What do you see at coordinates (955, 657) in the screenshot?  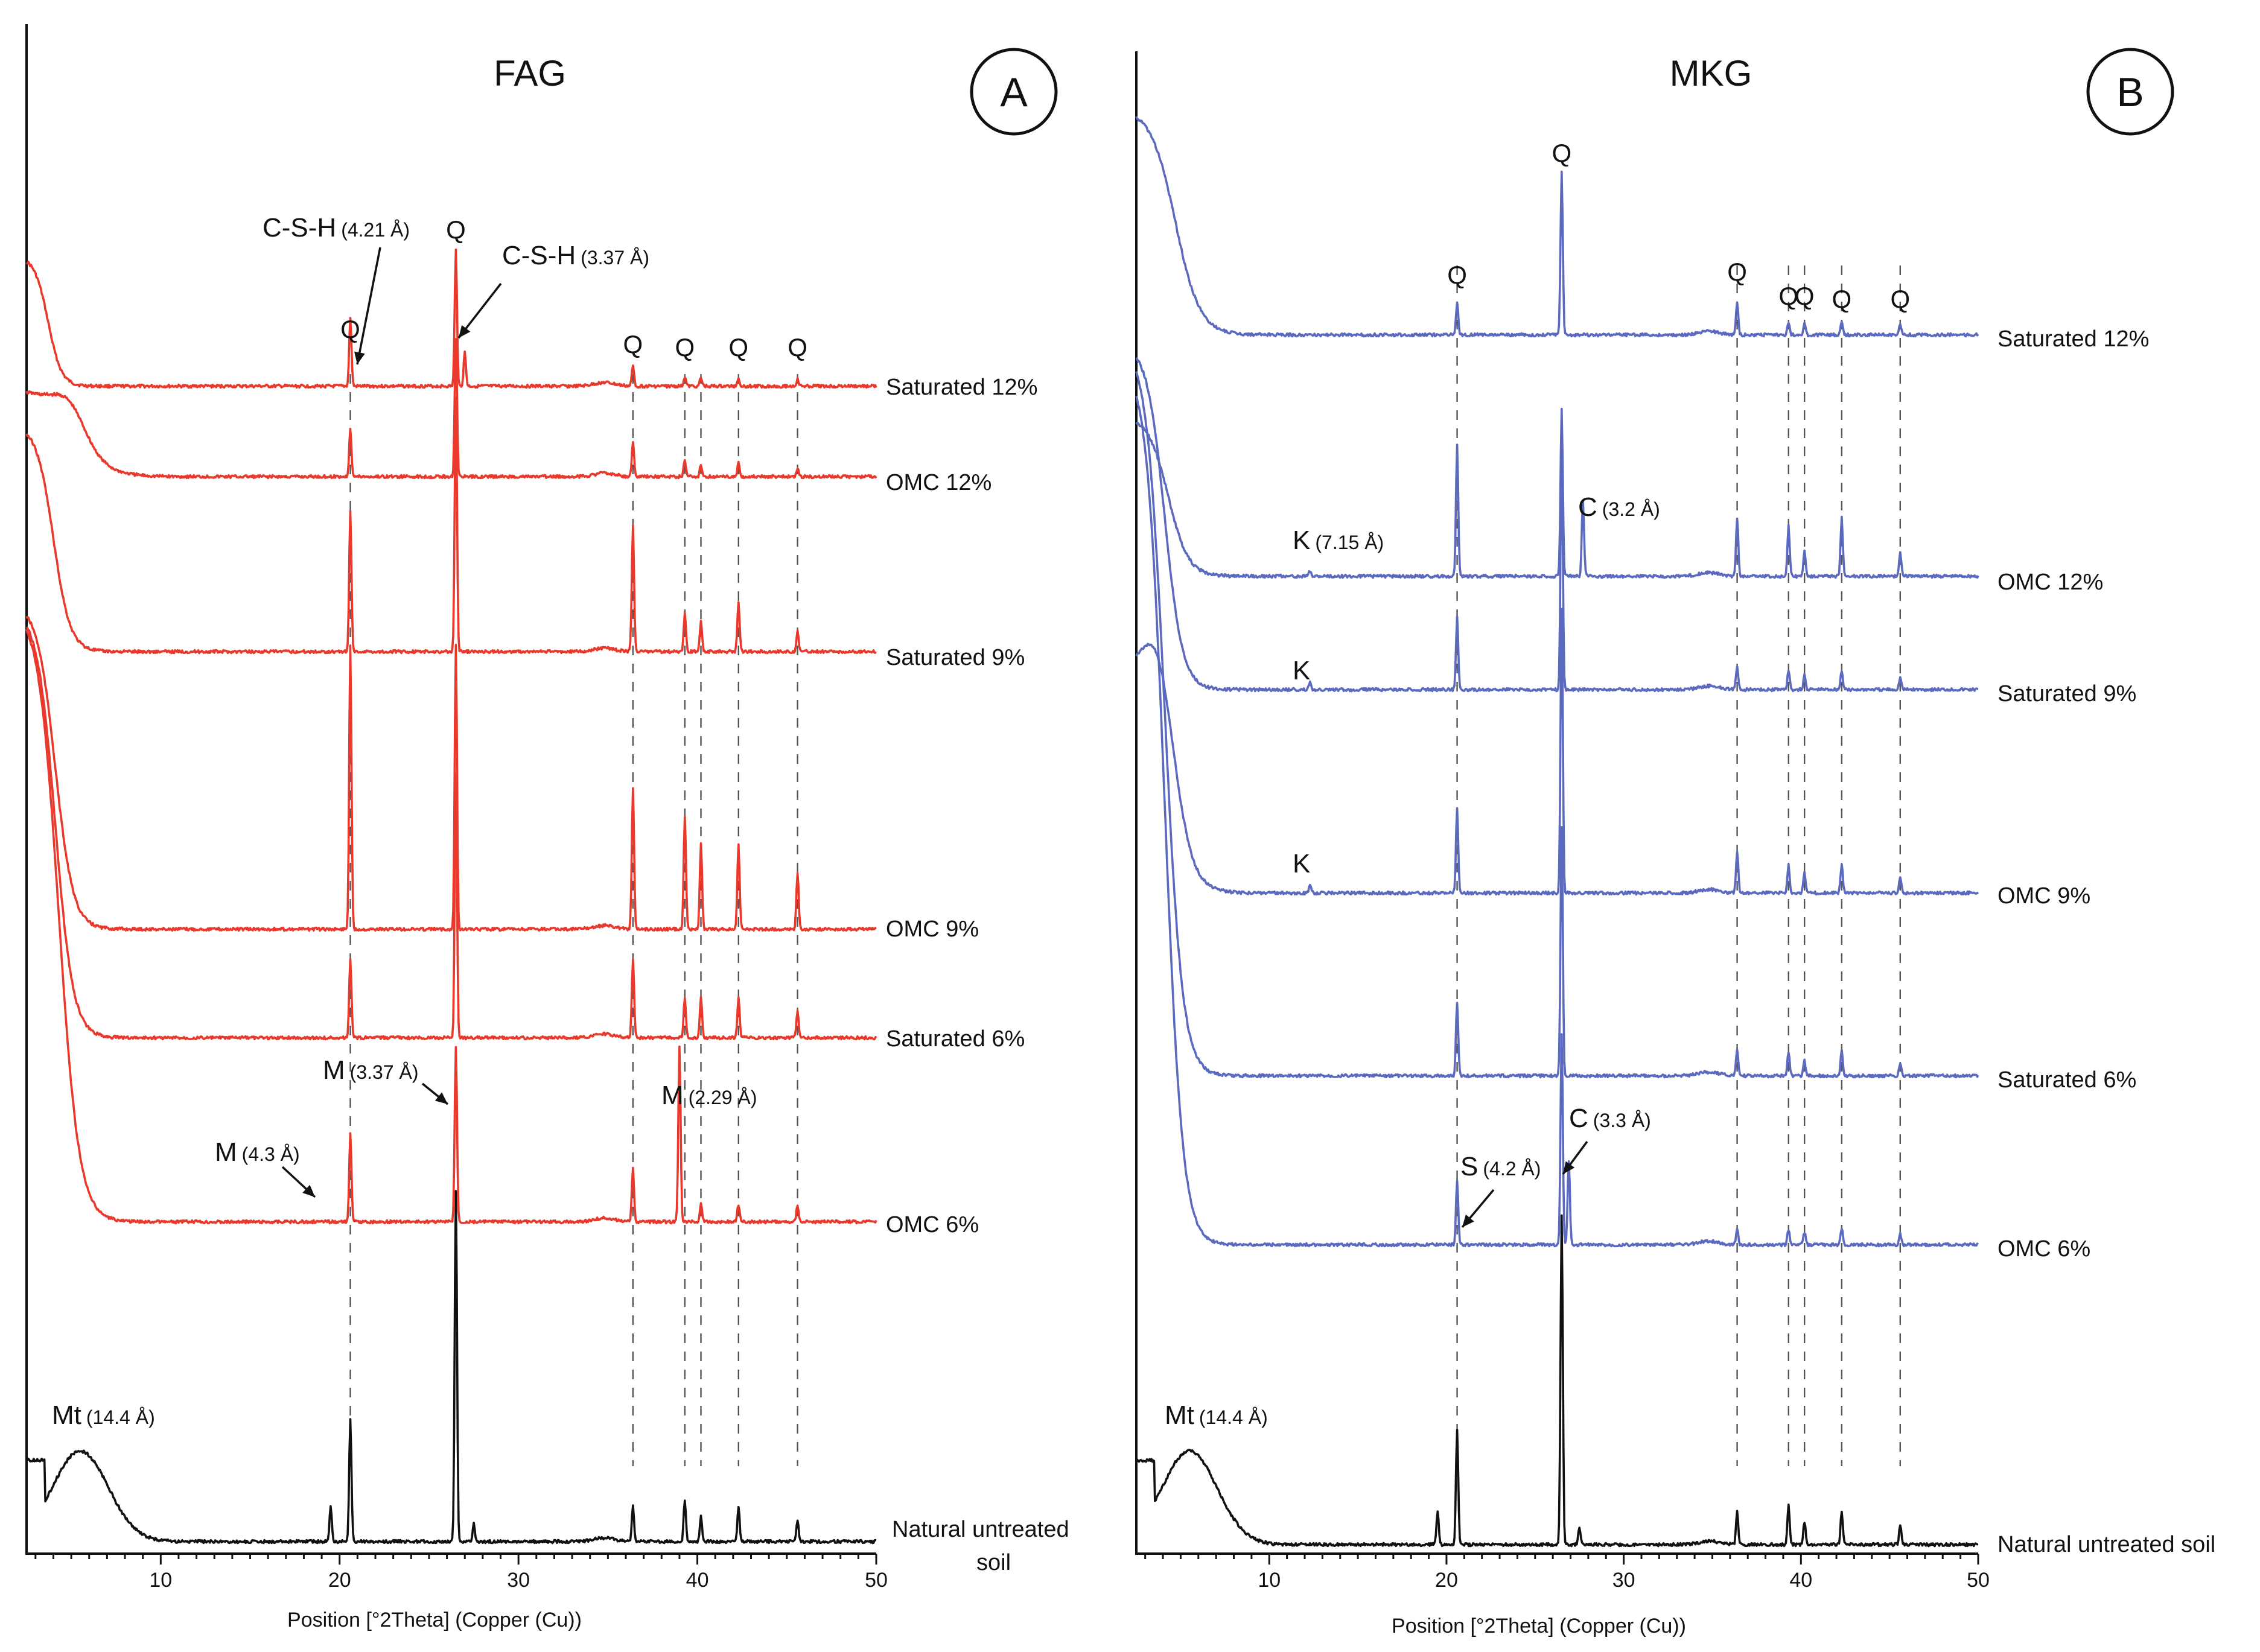 I see `panel-a-series-label: Saturated 9%` at bounding box center [955, 657].